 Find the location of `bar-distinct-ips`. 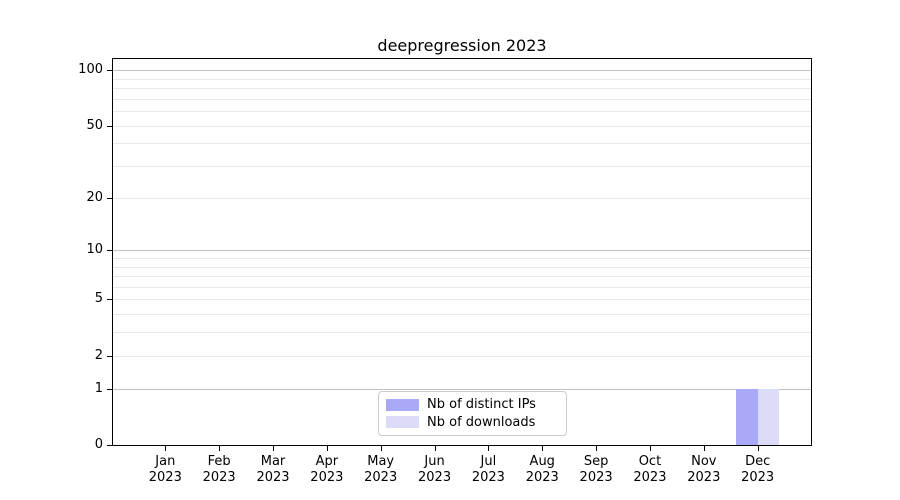

bar-distinct-ips is located at coordinates (747, 416).